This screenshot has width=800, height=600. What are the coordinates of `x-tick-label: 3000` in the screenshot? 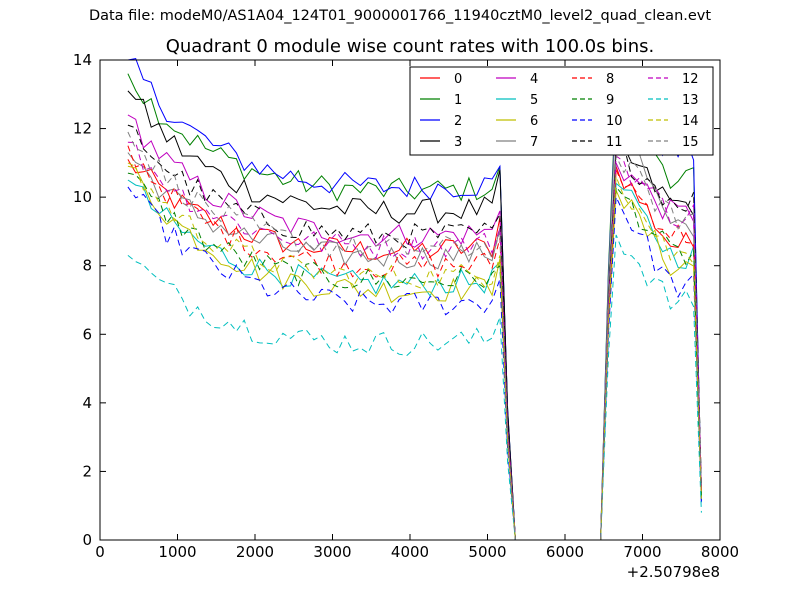 It's located at (332, 552).